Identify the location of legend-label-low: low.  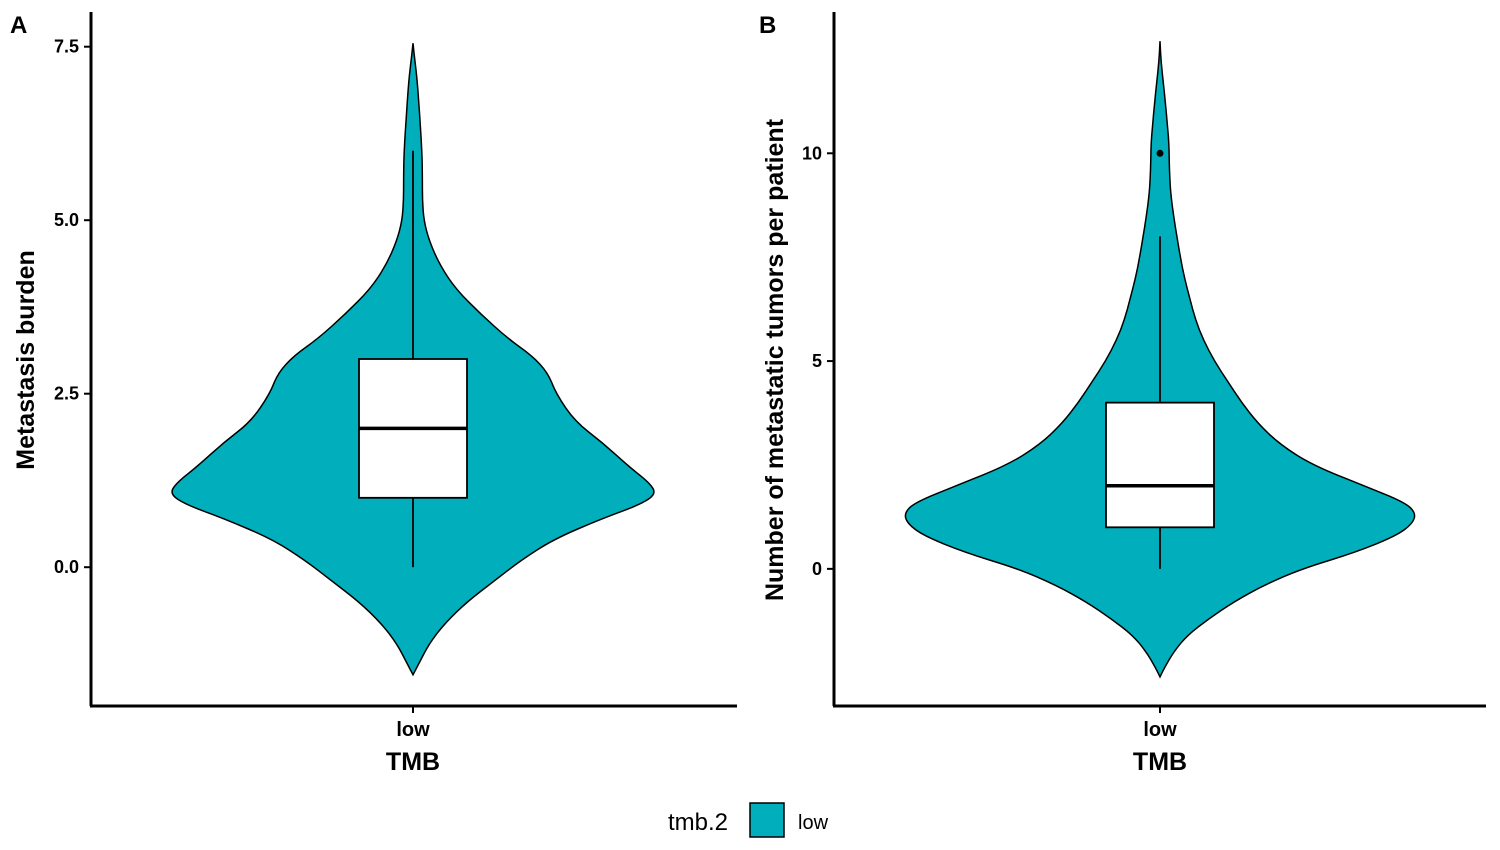
(813, 823).